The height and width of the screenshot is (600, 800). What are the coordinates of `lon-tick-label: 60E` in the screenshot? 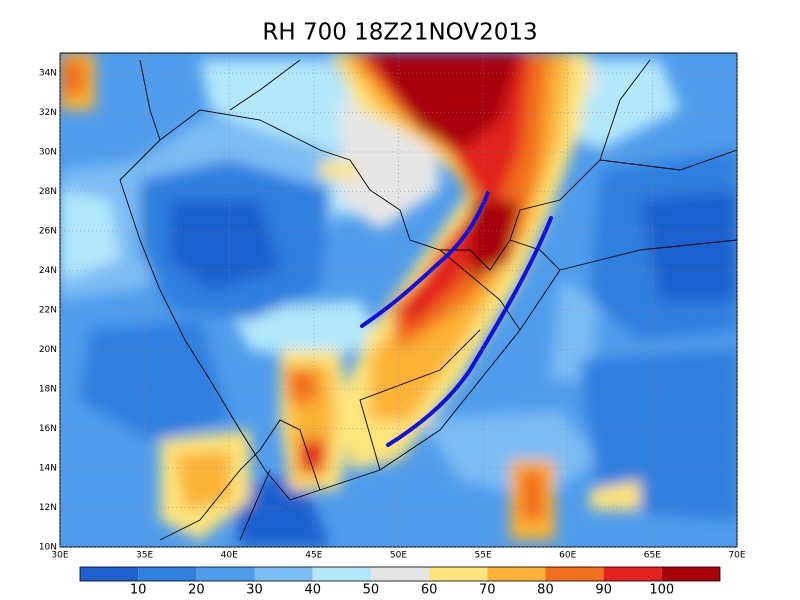 It's located at (567, 556).